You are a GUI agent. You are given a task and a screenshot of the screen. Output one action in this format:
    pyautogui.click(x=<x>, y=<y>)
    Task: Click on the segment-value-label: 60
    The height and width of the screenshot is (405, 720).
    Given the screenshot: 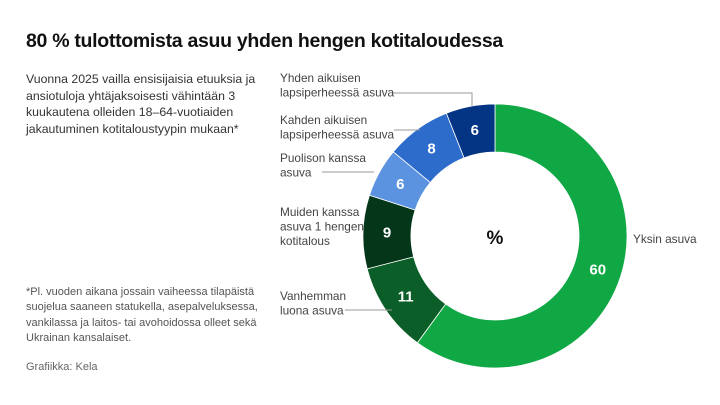 What is the action you would take?
    pyautogui.click(x=597, y=269)
    